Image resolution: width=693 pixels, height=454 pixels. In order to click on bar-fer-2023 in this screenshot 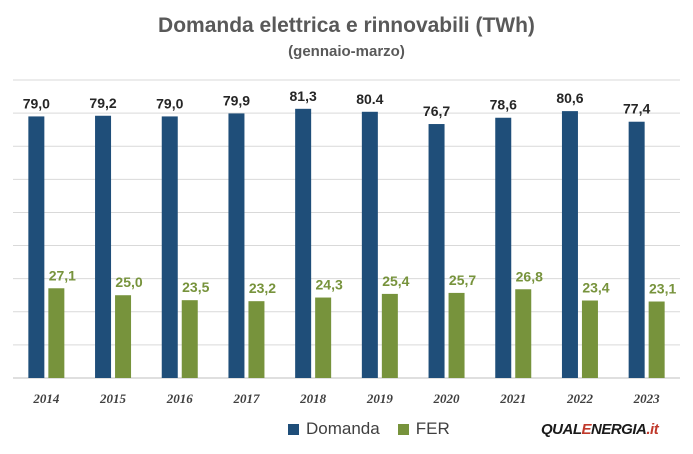, I will do `click(656, 339)`.